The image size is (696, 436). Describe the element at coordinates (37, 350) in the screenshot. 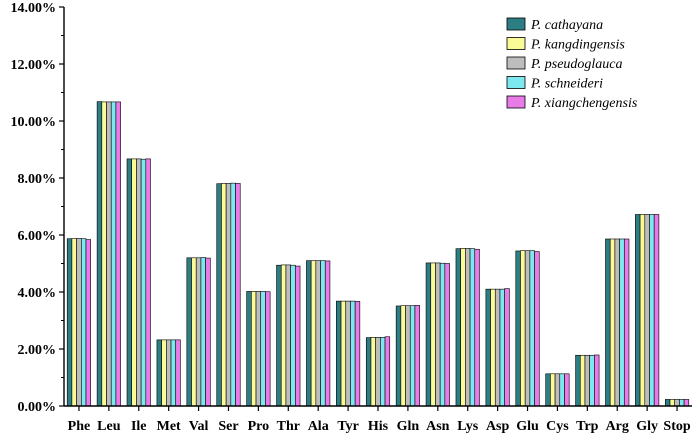

I see `y-tick-label: 2.00%` at that location.